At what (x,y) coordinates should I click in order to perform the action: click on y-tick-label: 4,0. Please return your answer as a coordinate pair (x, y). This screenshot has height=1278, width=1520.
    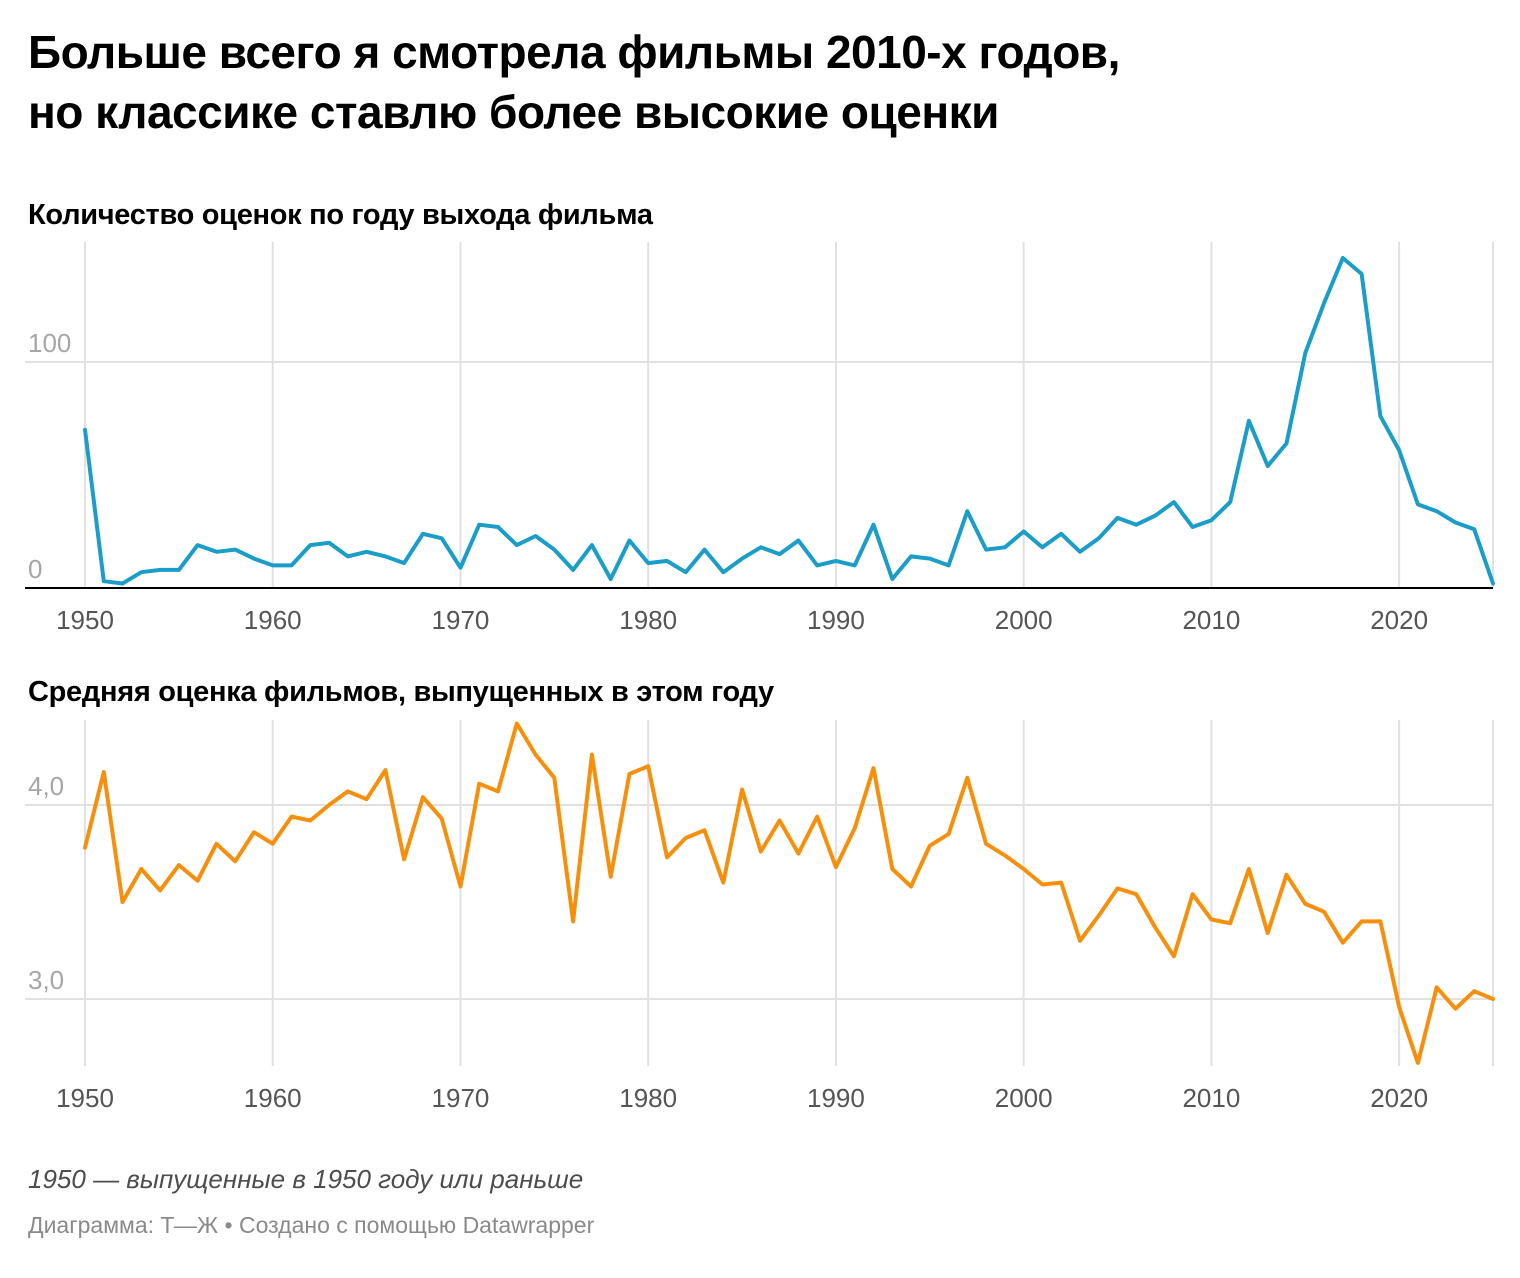
    Looking at the image, I should click on (46, 786).